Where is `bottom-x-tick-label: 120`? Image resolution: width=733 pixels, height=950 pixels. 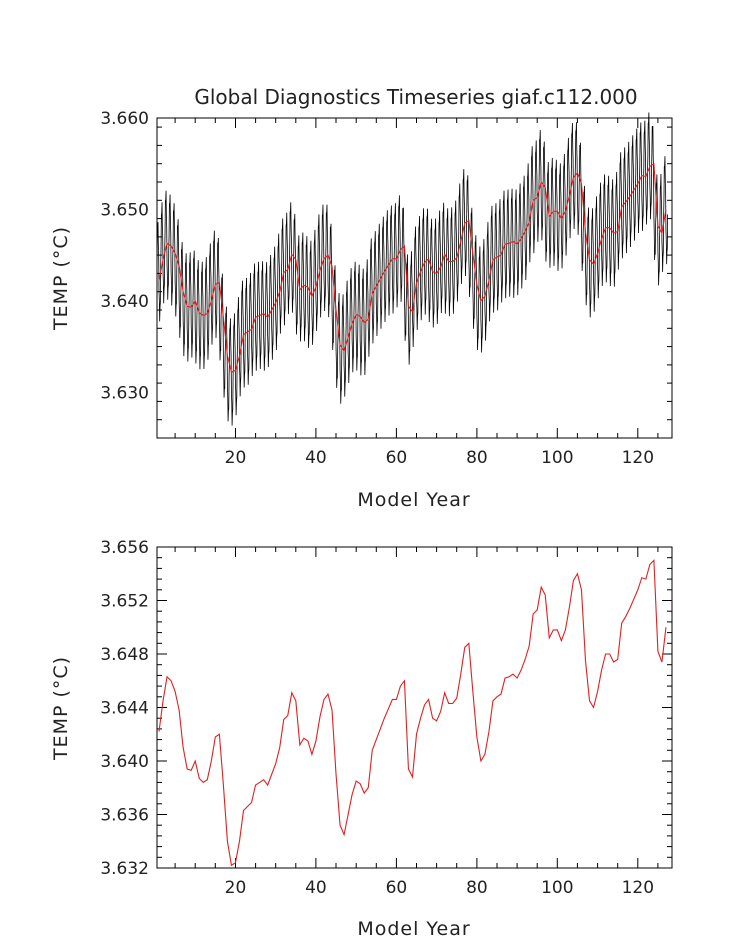 bottom-x-tick-label: 120 is located at coordinates (638, 888).